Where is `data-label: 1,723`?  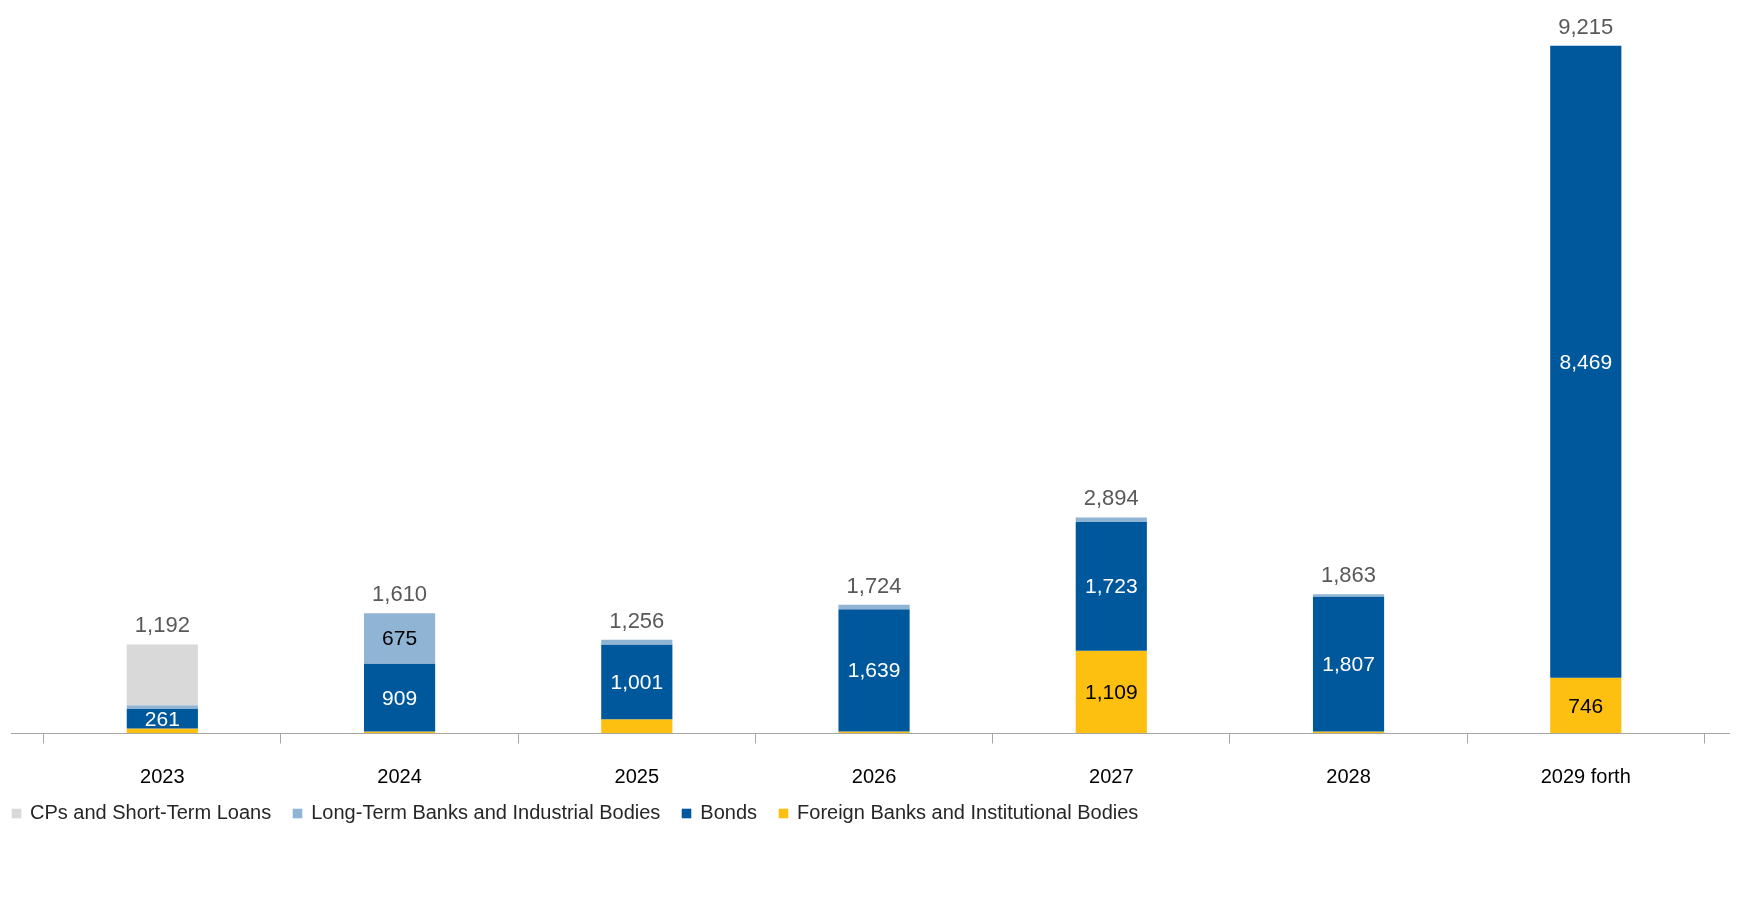
data-label: 1,723 is located at coordinates (1111, 586).